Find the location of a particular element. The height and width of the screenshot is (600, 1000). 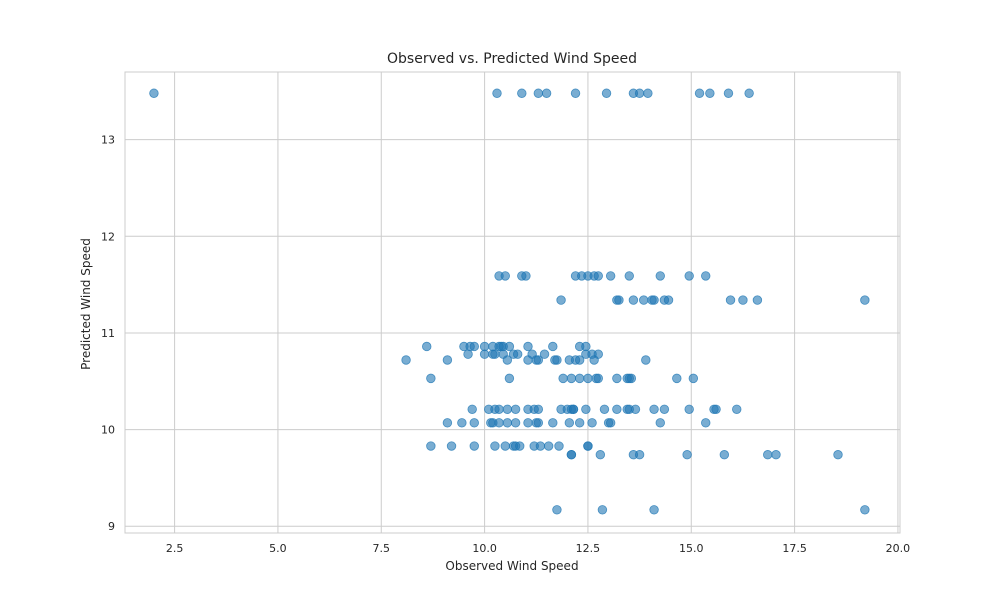

x-axis-label: Observed Wind Speed is located at coordinates (511, 566).